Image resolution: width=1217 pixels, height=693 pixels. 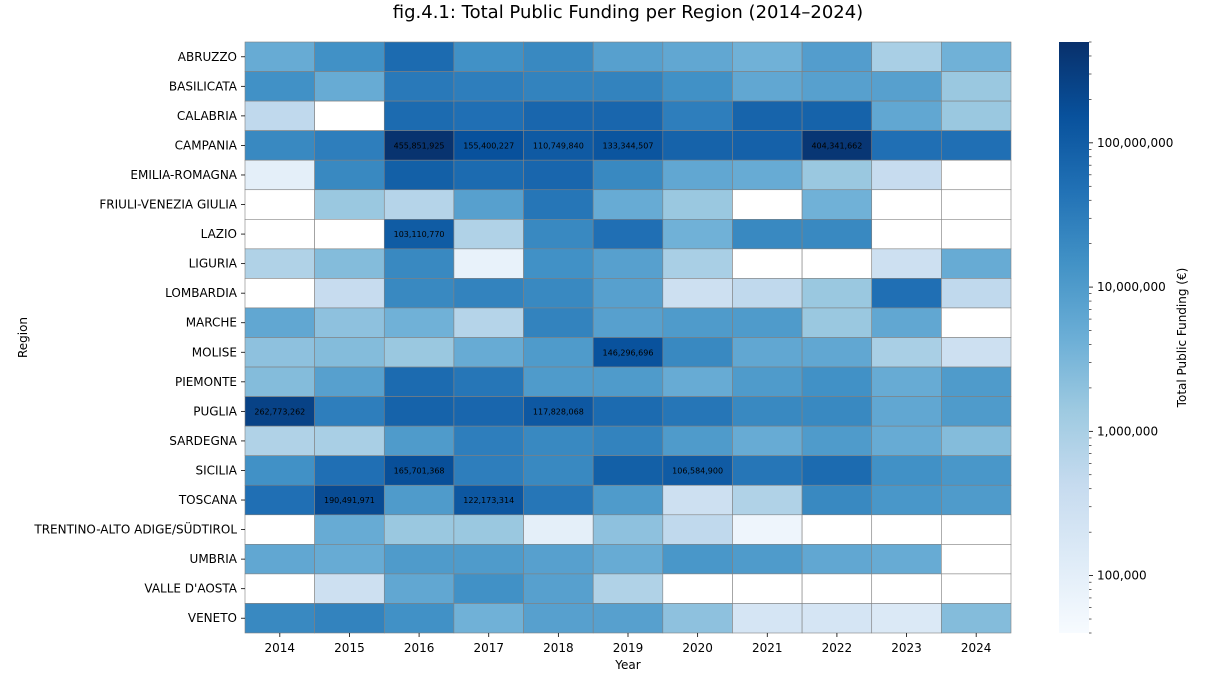 What do you see at coordinates (976, 648) in the screenshot?
I see `x-tick-label: 2024` at bounding box center [976, 648].